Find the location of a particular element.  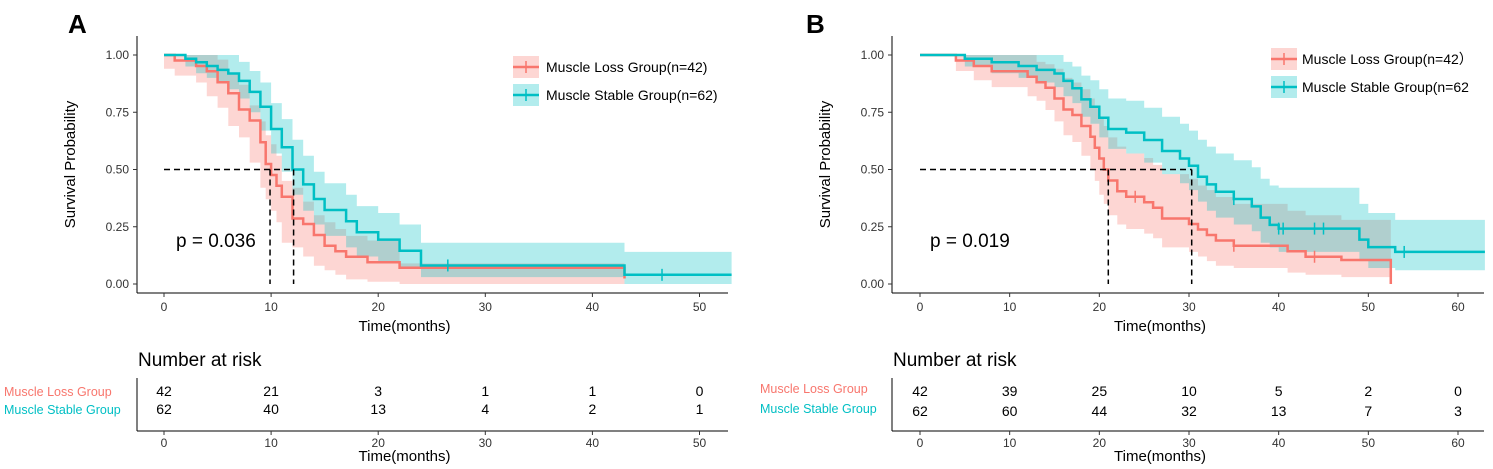

panel-b-risk-label-loss: Muscle Loss Group is located at coordinates (814, 389).